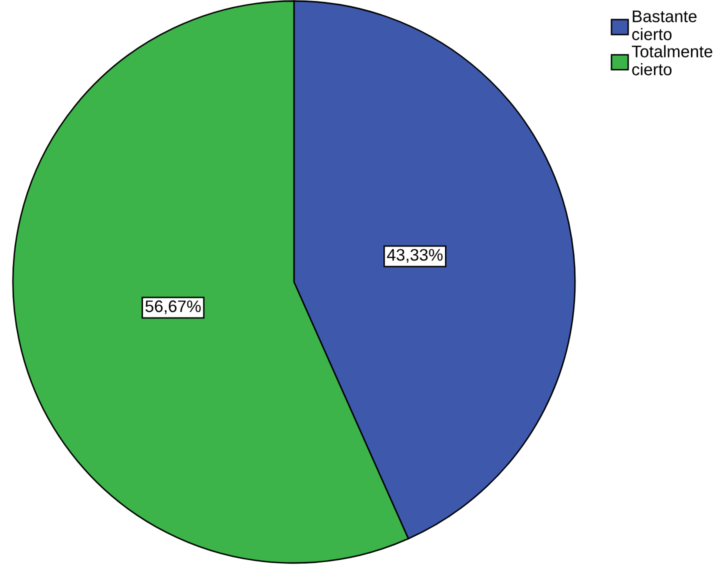 This screenshot has height=575, width=723. Describe the element at coordinates (672, 60) in the screenshot. I see `legend-label: Totalmente cierto` at that location.